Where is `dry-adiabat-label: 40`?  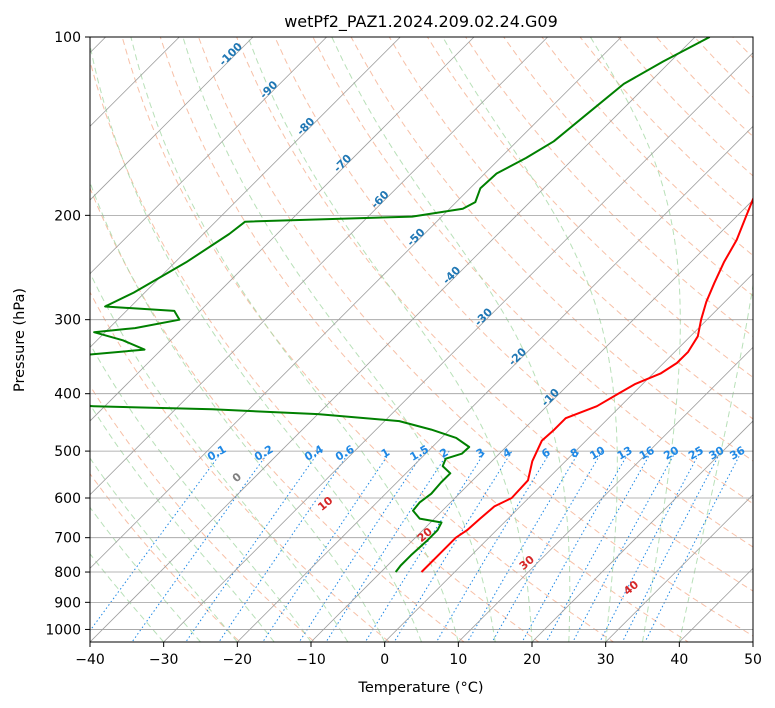
dry-adiabat-label: 40 is located at coordinates (631, 588).